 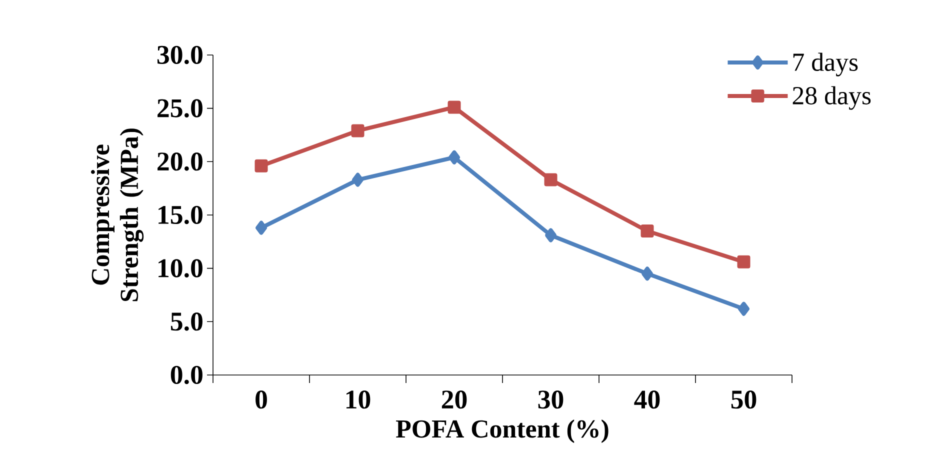 I want to click on y-tick-label: 15.0, so click(x=180, y=215).